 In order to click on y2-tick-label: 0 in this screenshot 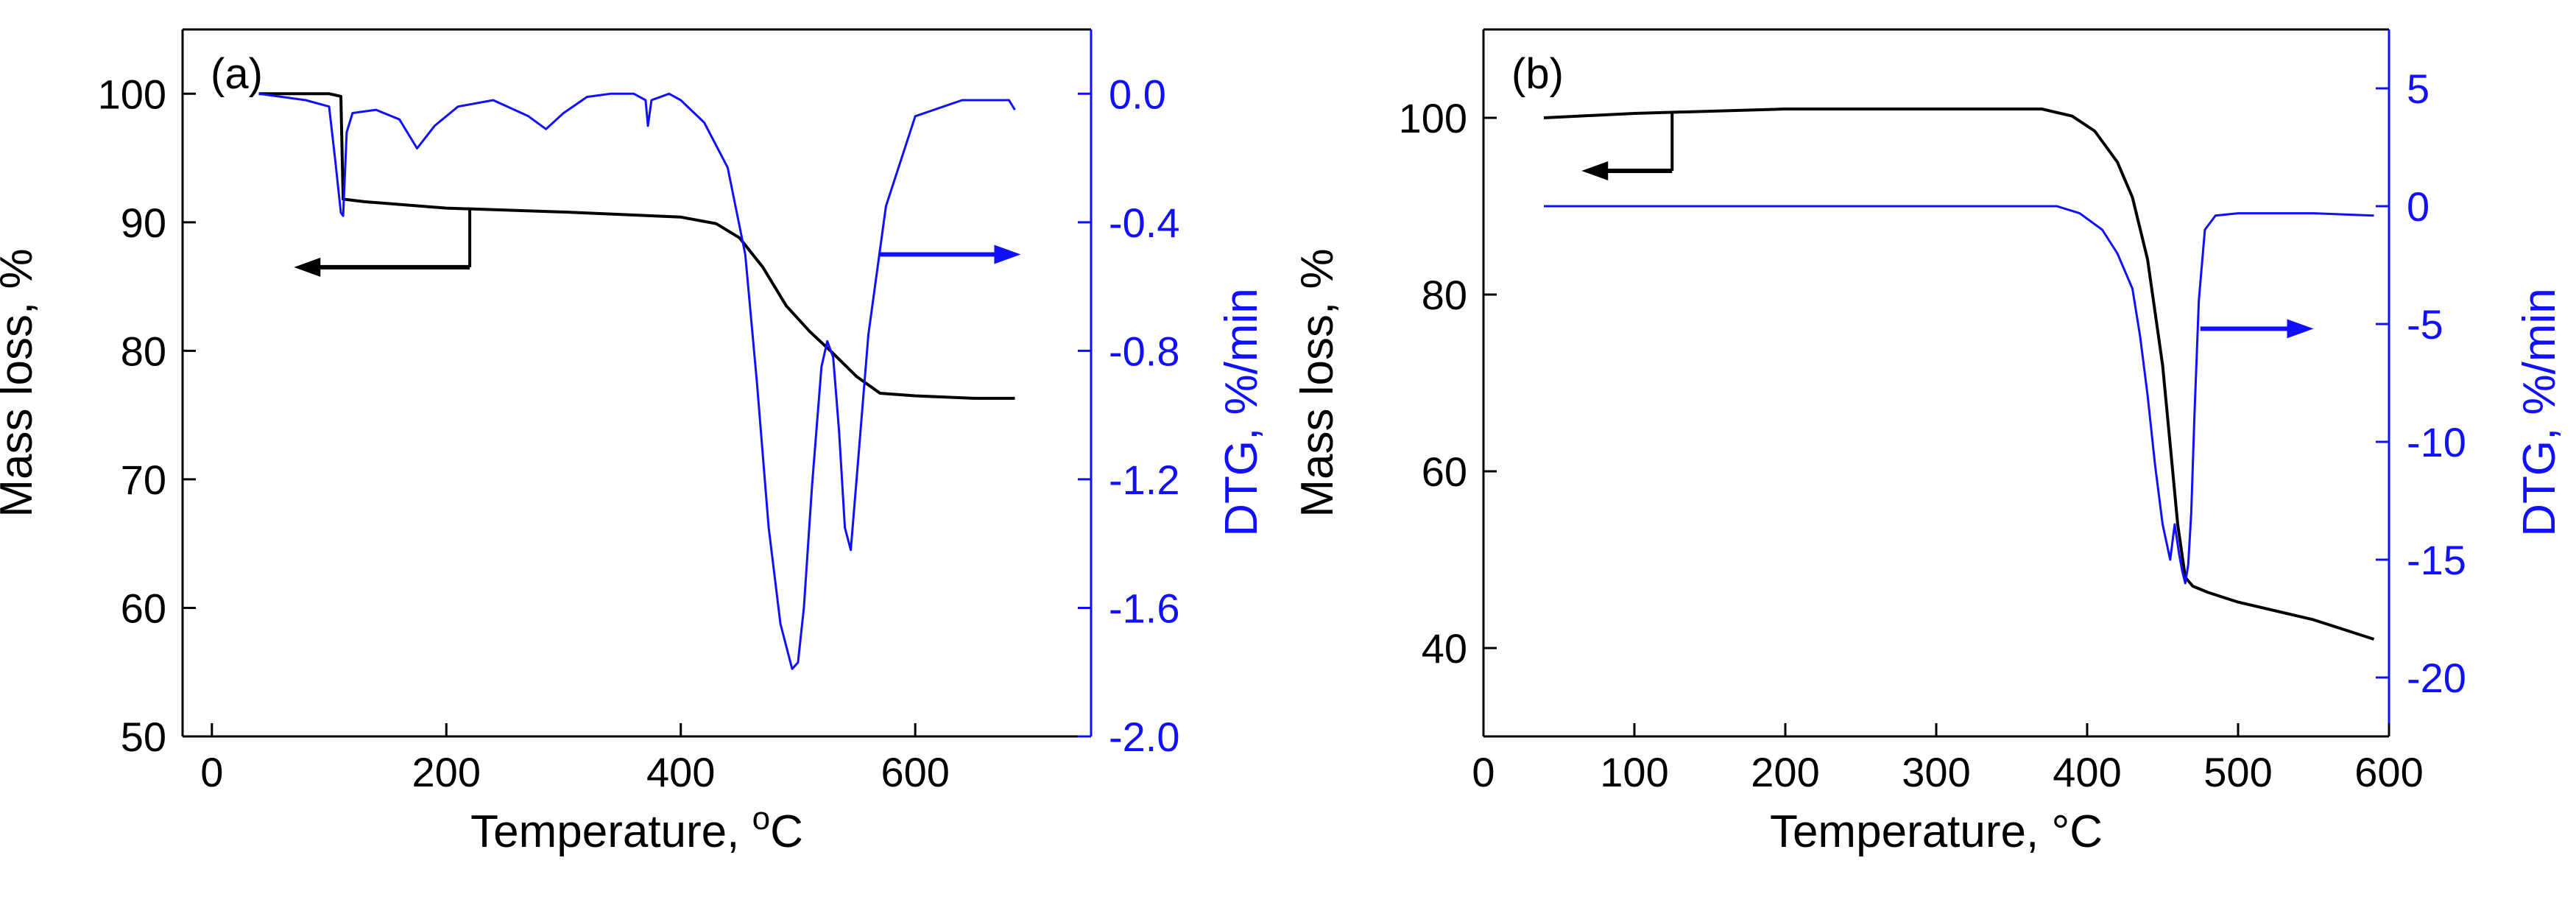, I will do `click(2418, 206)`.